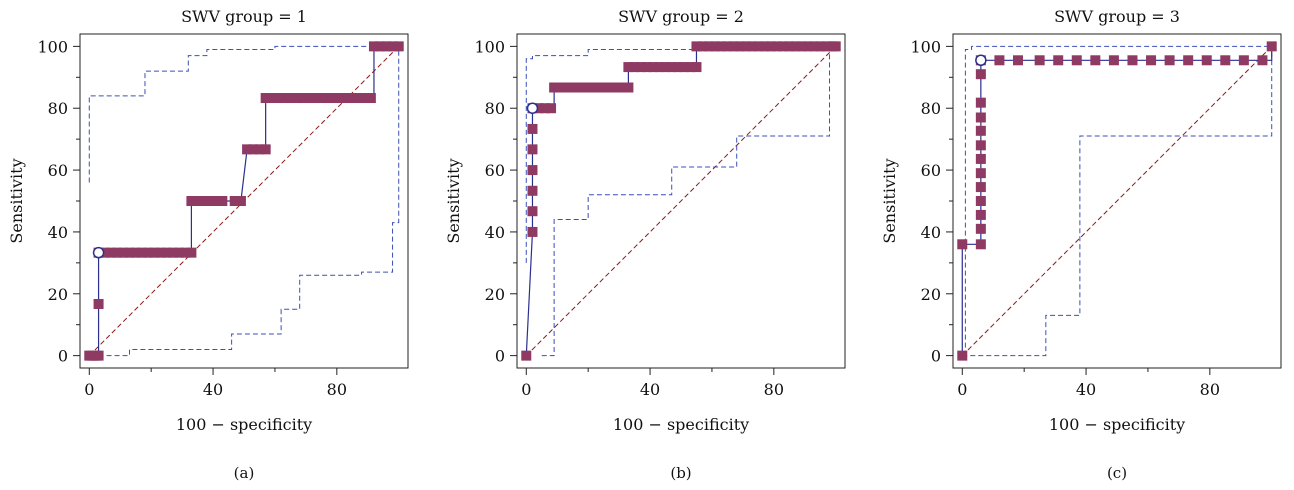 The height and width of the screenshot is (490, 1294). Describe the element at coordinates (453, 200) in the screenshot. I see `y-axis-label: Sensitivity` at that location.